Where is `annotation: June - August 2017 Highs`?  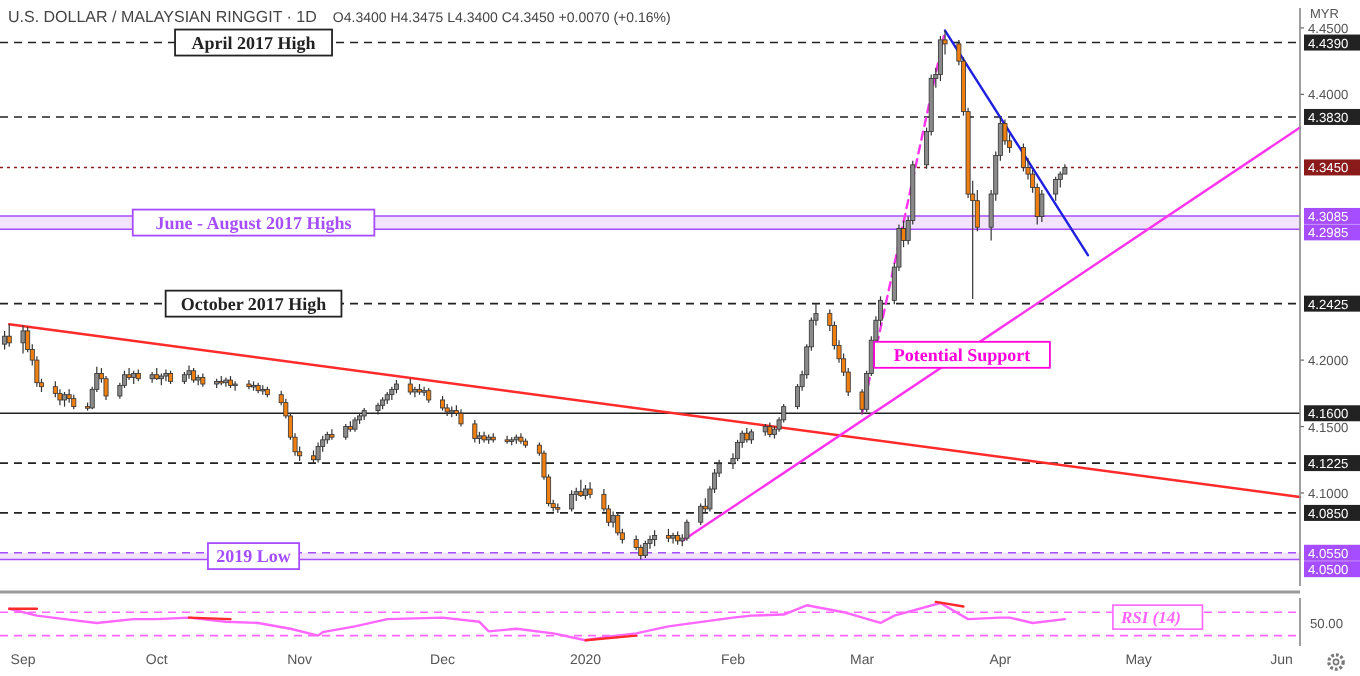
annotation: June - August 2017 Highs is located at coordinates (254, 222).